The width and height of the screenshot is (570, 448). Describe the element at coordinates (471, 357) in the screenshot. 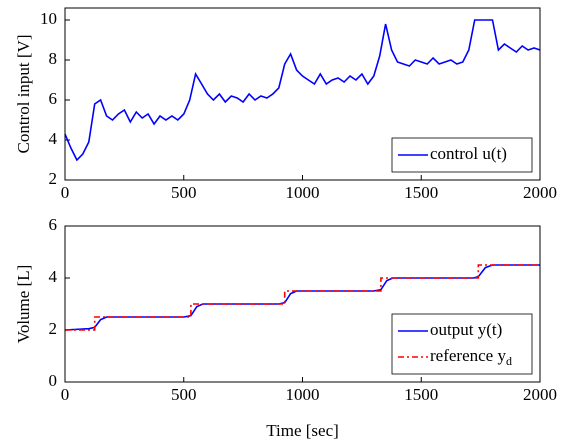

I see `legend-label: reference yd` at that location.